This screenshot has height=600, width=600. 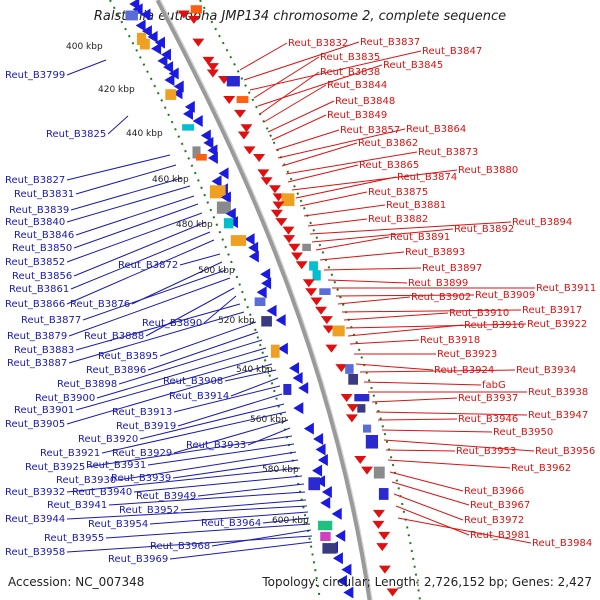 I want to click on gene-label-right: Reut_B3847, so click(x=452, y=51).